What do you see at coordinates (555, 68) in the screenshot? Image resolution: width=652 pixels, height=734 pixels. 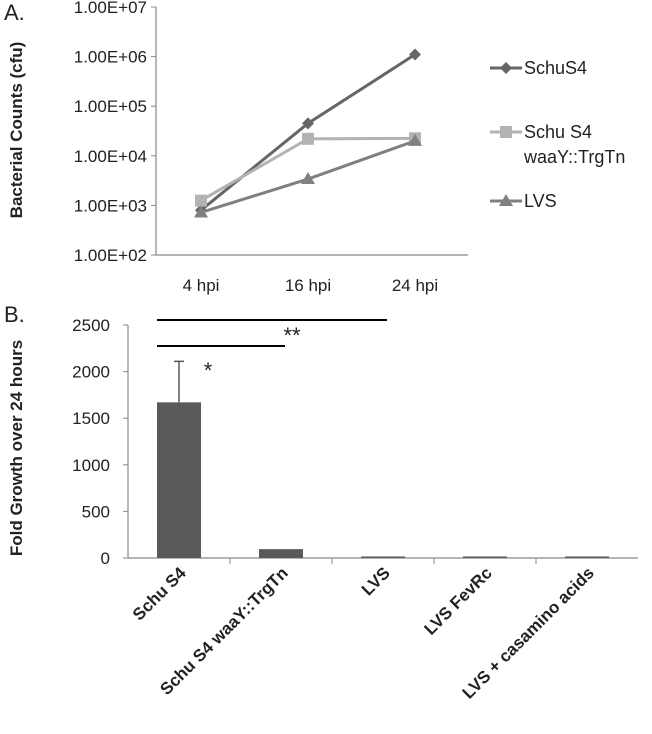 I see `a-legend-label: SchuS4` at bounding box center [555, 68].